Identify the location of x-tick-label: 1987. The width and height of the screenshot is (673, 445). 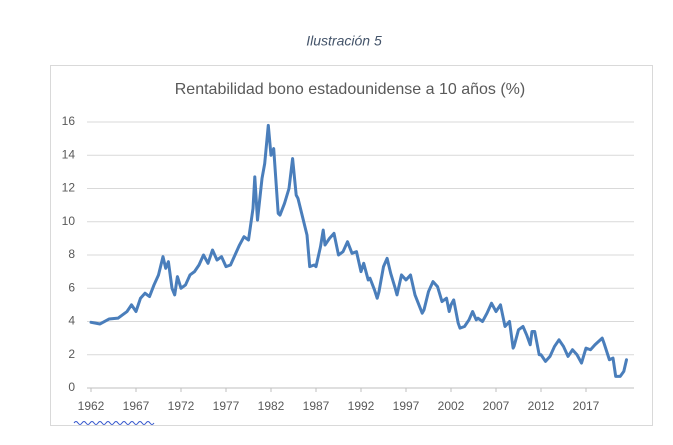
(316, 406).